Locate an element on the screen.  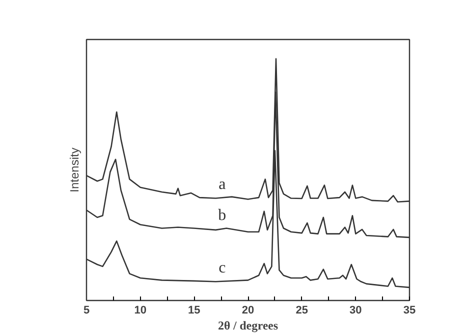
x-tick-label: 5 is located at coordinates (86, 310).